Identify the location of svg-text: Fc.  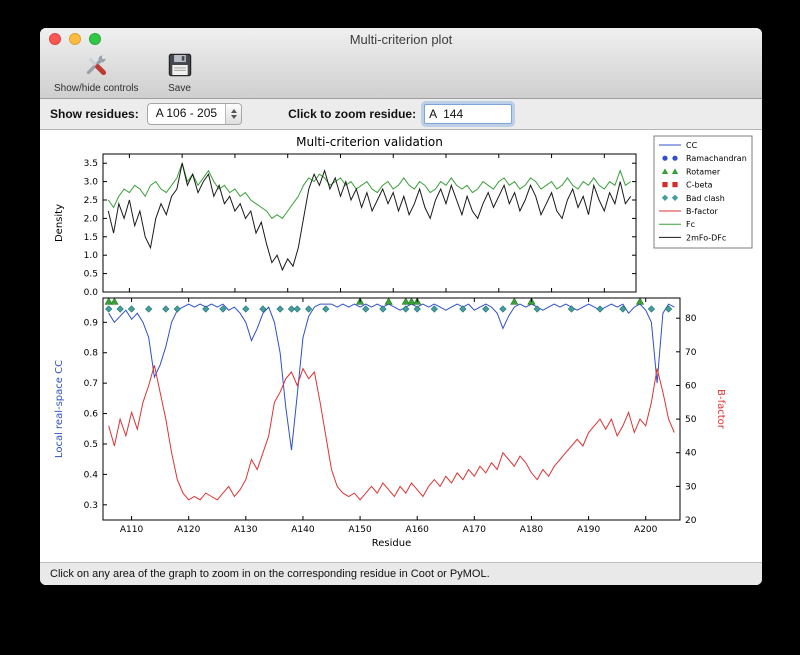
(690, 224).